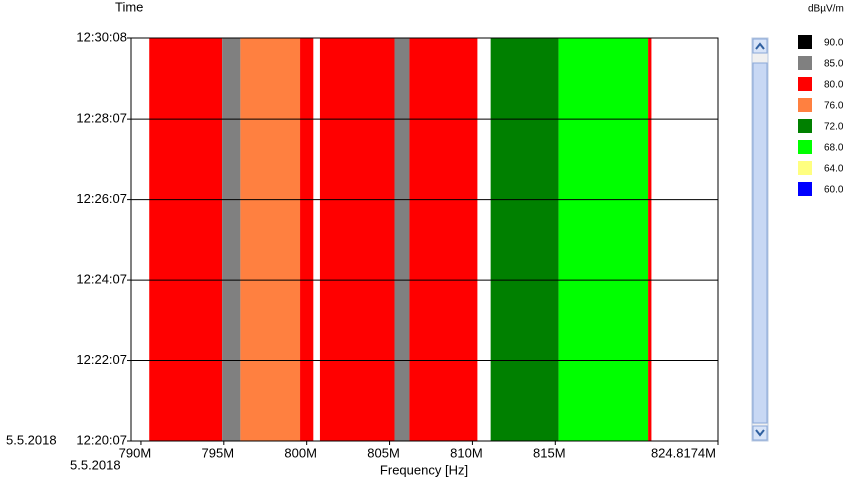 The width and height of the screenshot is (850, 481). I want to click on x-tick-label: 805M, so click(383, 452).